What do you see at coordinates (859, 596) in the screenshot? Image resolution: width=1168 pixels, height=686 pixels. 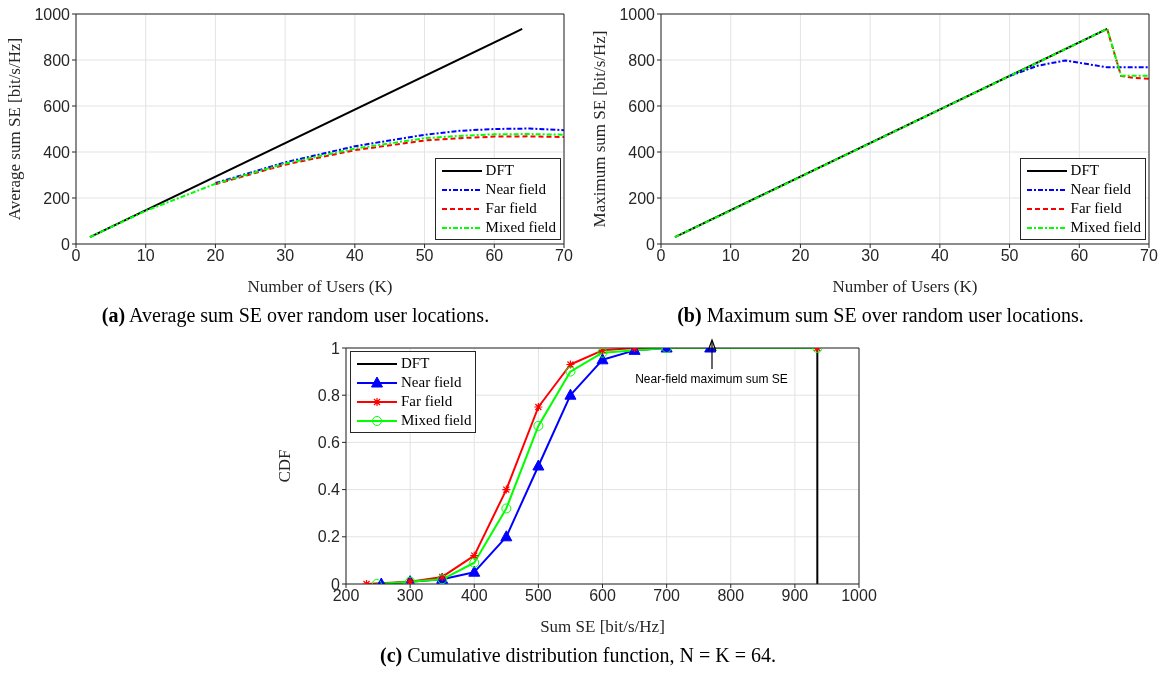 I see `x-tick-label: 1000` at bounding box center [859, 596].